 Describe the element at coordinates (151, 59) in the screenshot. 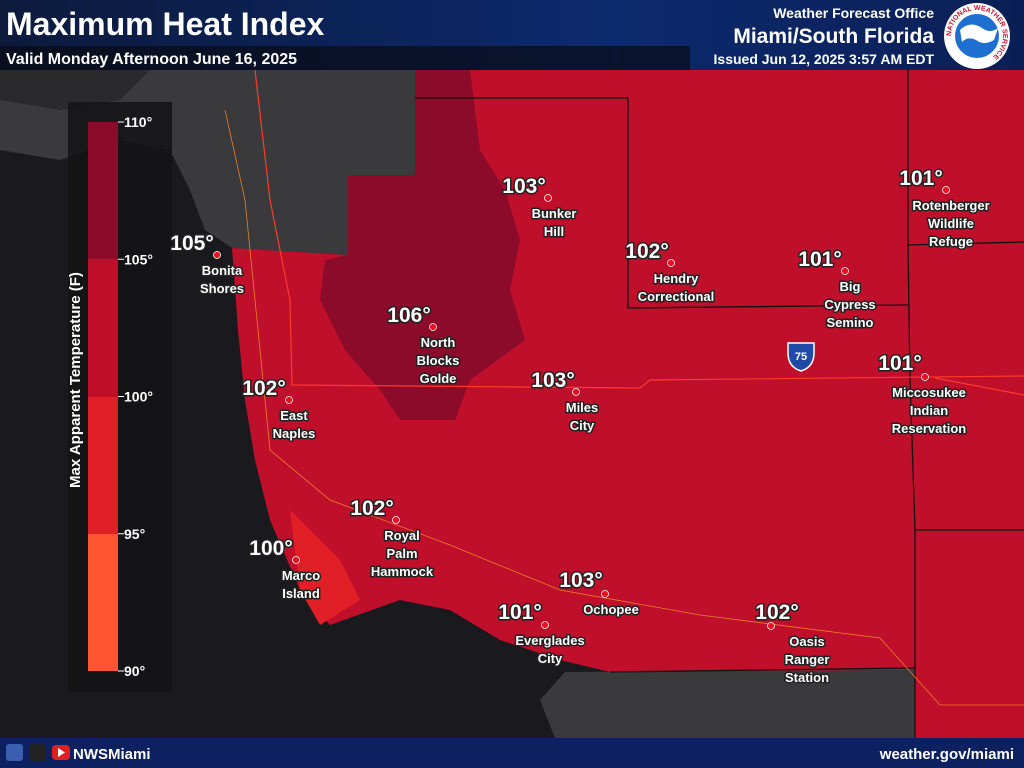

I see `valid-time: Valid Monday Afternoon June 16, 2025` at that location.